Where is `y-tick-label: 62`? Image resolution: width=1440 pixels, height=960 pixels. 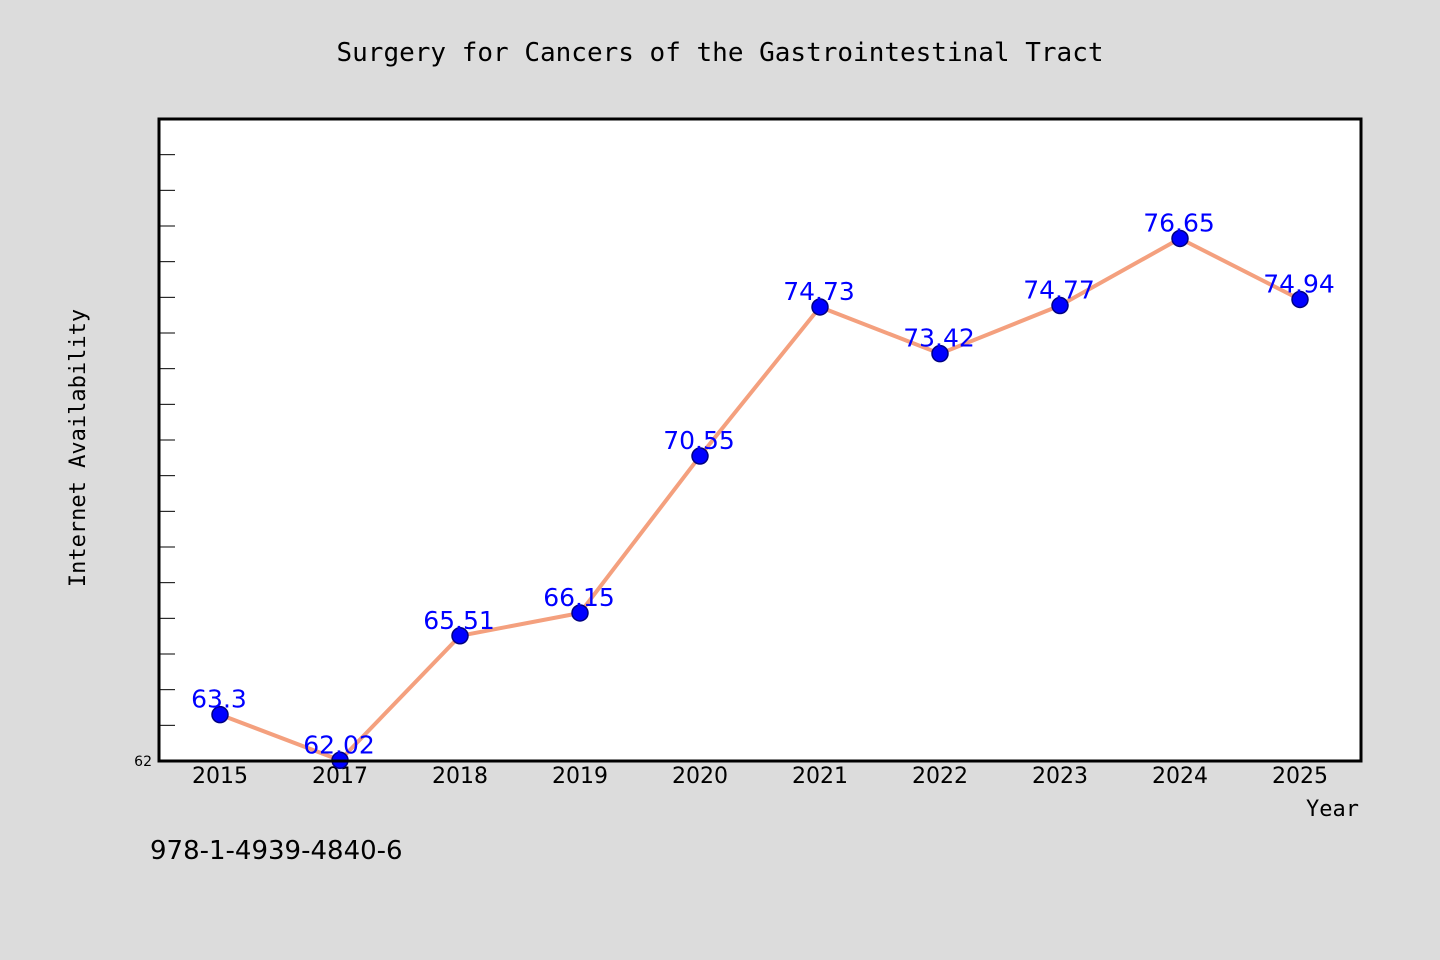
y-tick-label: 62 is located at coordinates (143, 762).